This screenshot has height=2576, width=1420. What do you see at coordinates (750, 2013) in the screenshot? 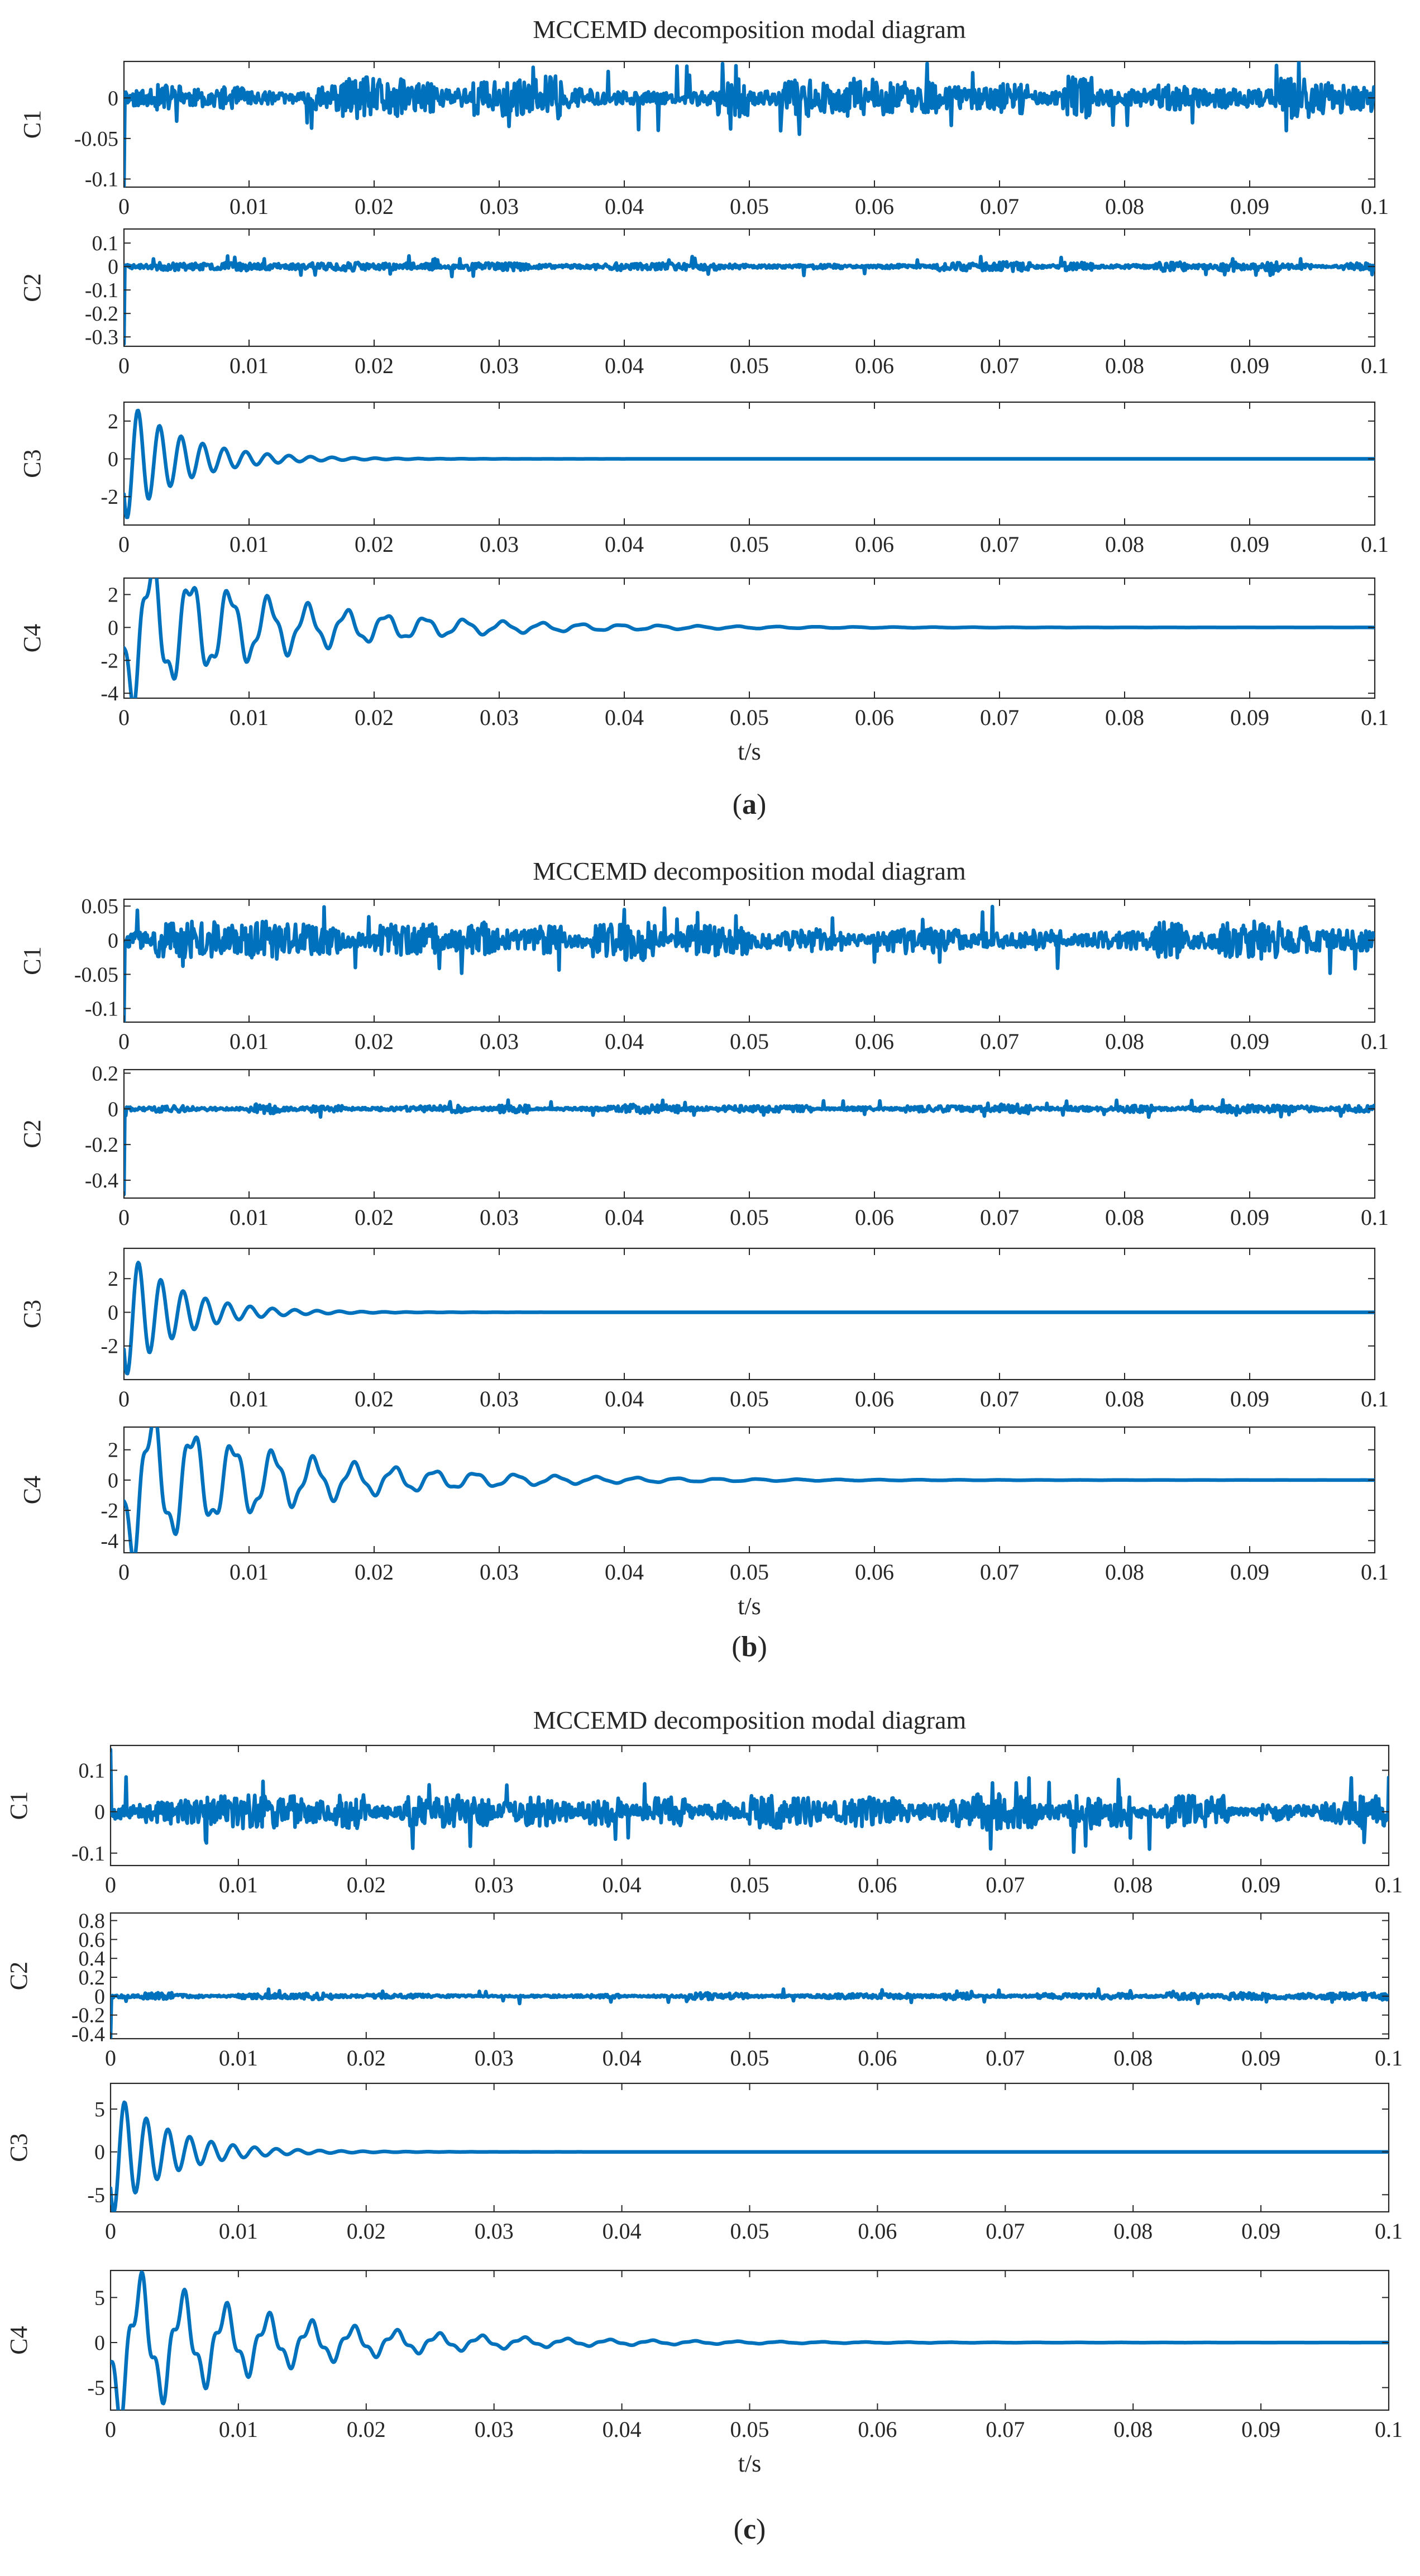
I see `series-line-c2` at bounding box center [750, 2013].